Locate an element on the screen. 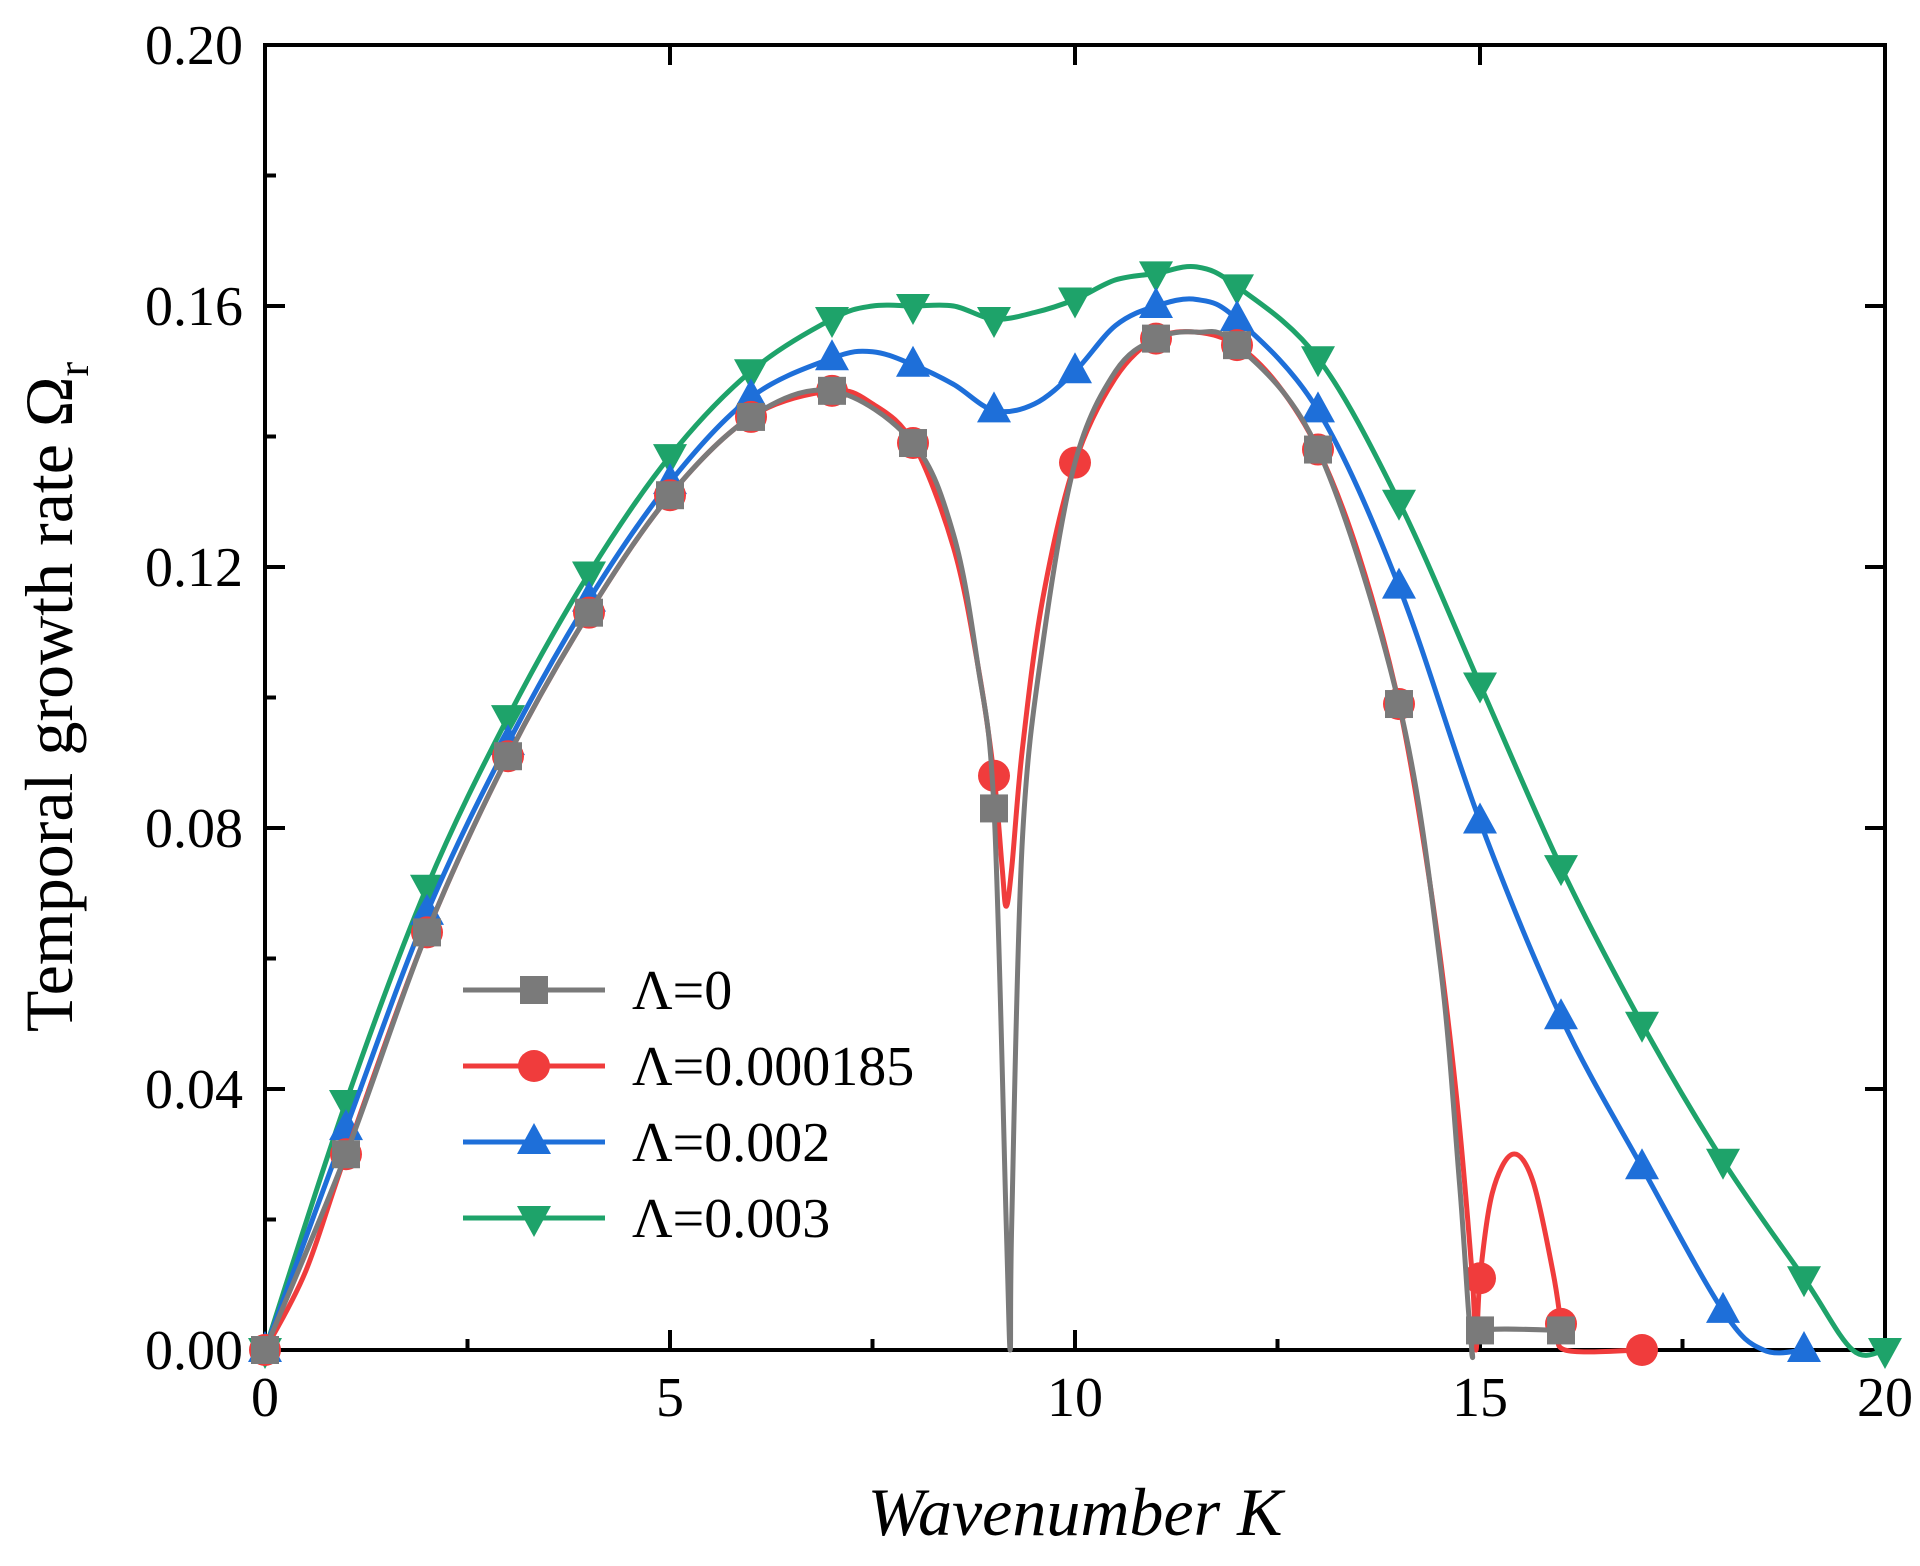  legend-item: Λ=0.002 is located at coordinates (646, 1143).